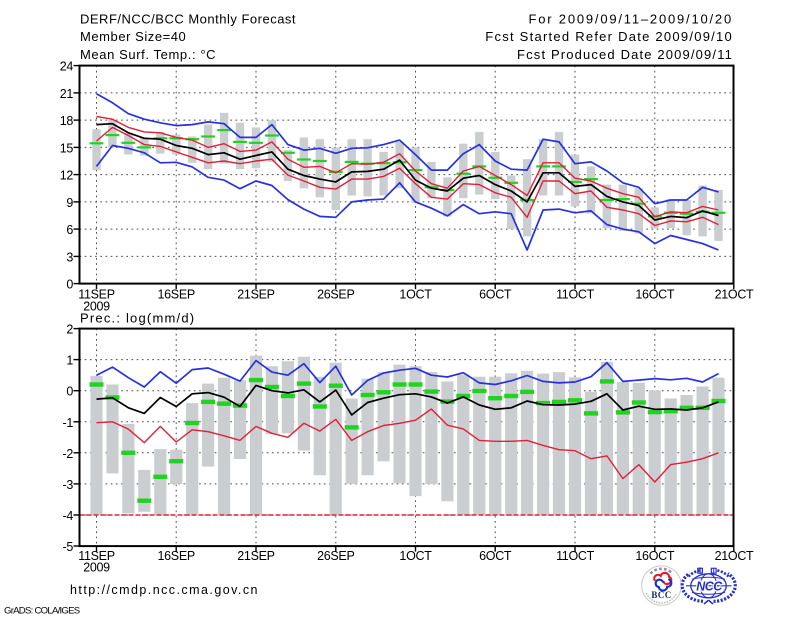 This screenshot has width=800, height=618. I want to click on svg-text: BCC, so click(661, 595).